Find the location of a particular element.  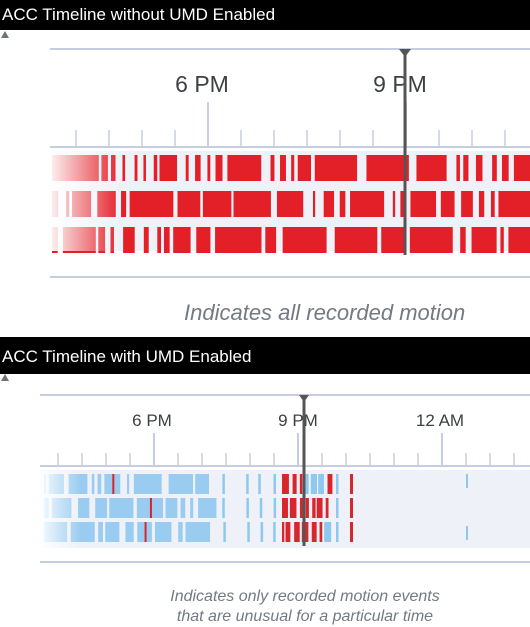

time-label-12am: 12 AM is located at coordinates (440, 420).